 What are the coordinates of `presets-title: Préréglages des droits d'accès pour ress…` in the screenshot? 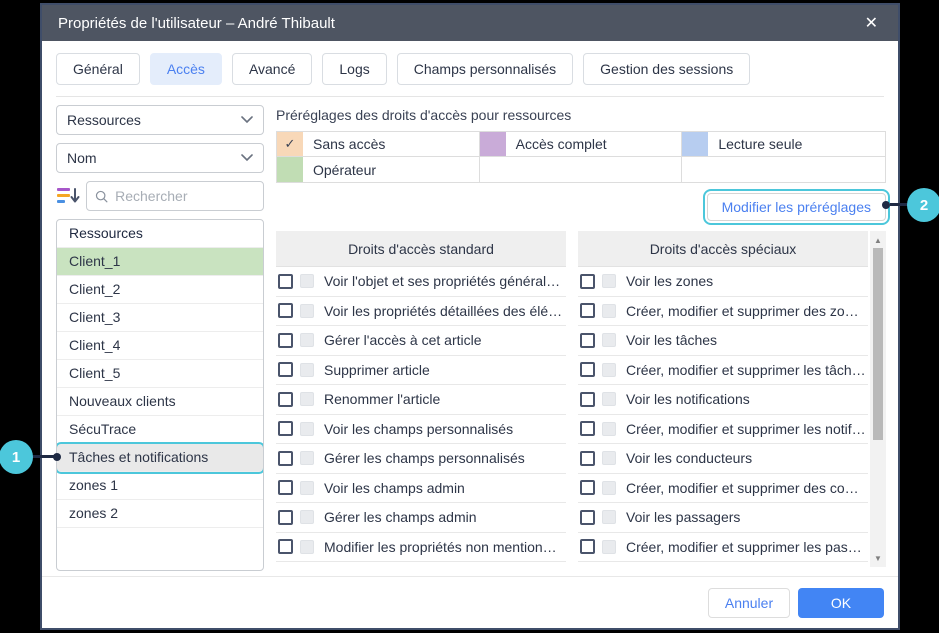 It's located at (424, 115).